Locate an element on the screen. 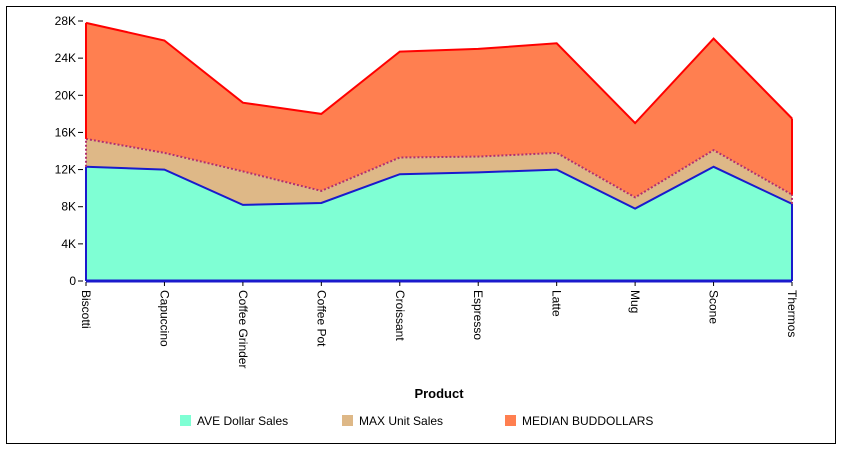  x-tick-label: Scone is located at coordinates (714, 307).